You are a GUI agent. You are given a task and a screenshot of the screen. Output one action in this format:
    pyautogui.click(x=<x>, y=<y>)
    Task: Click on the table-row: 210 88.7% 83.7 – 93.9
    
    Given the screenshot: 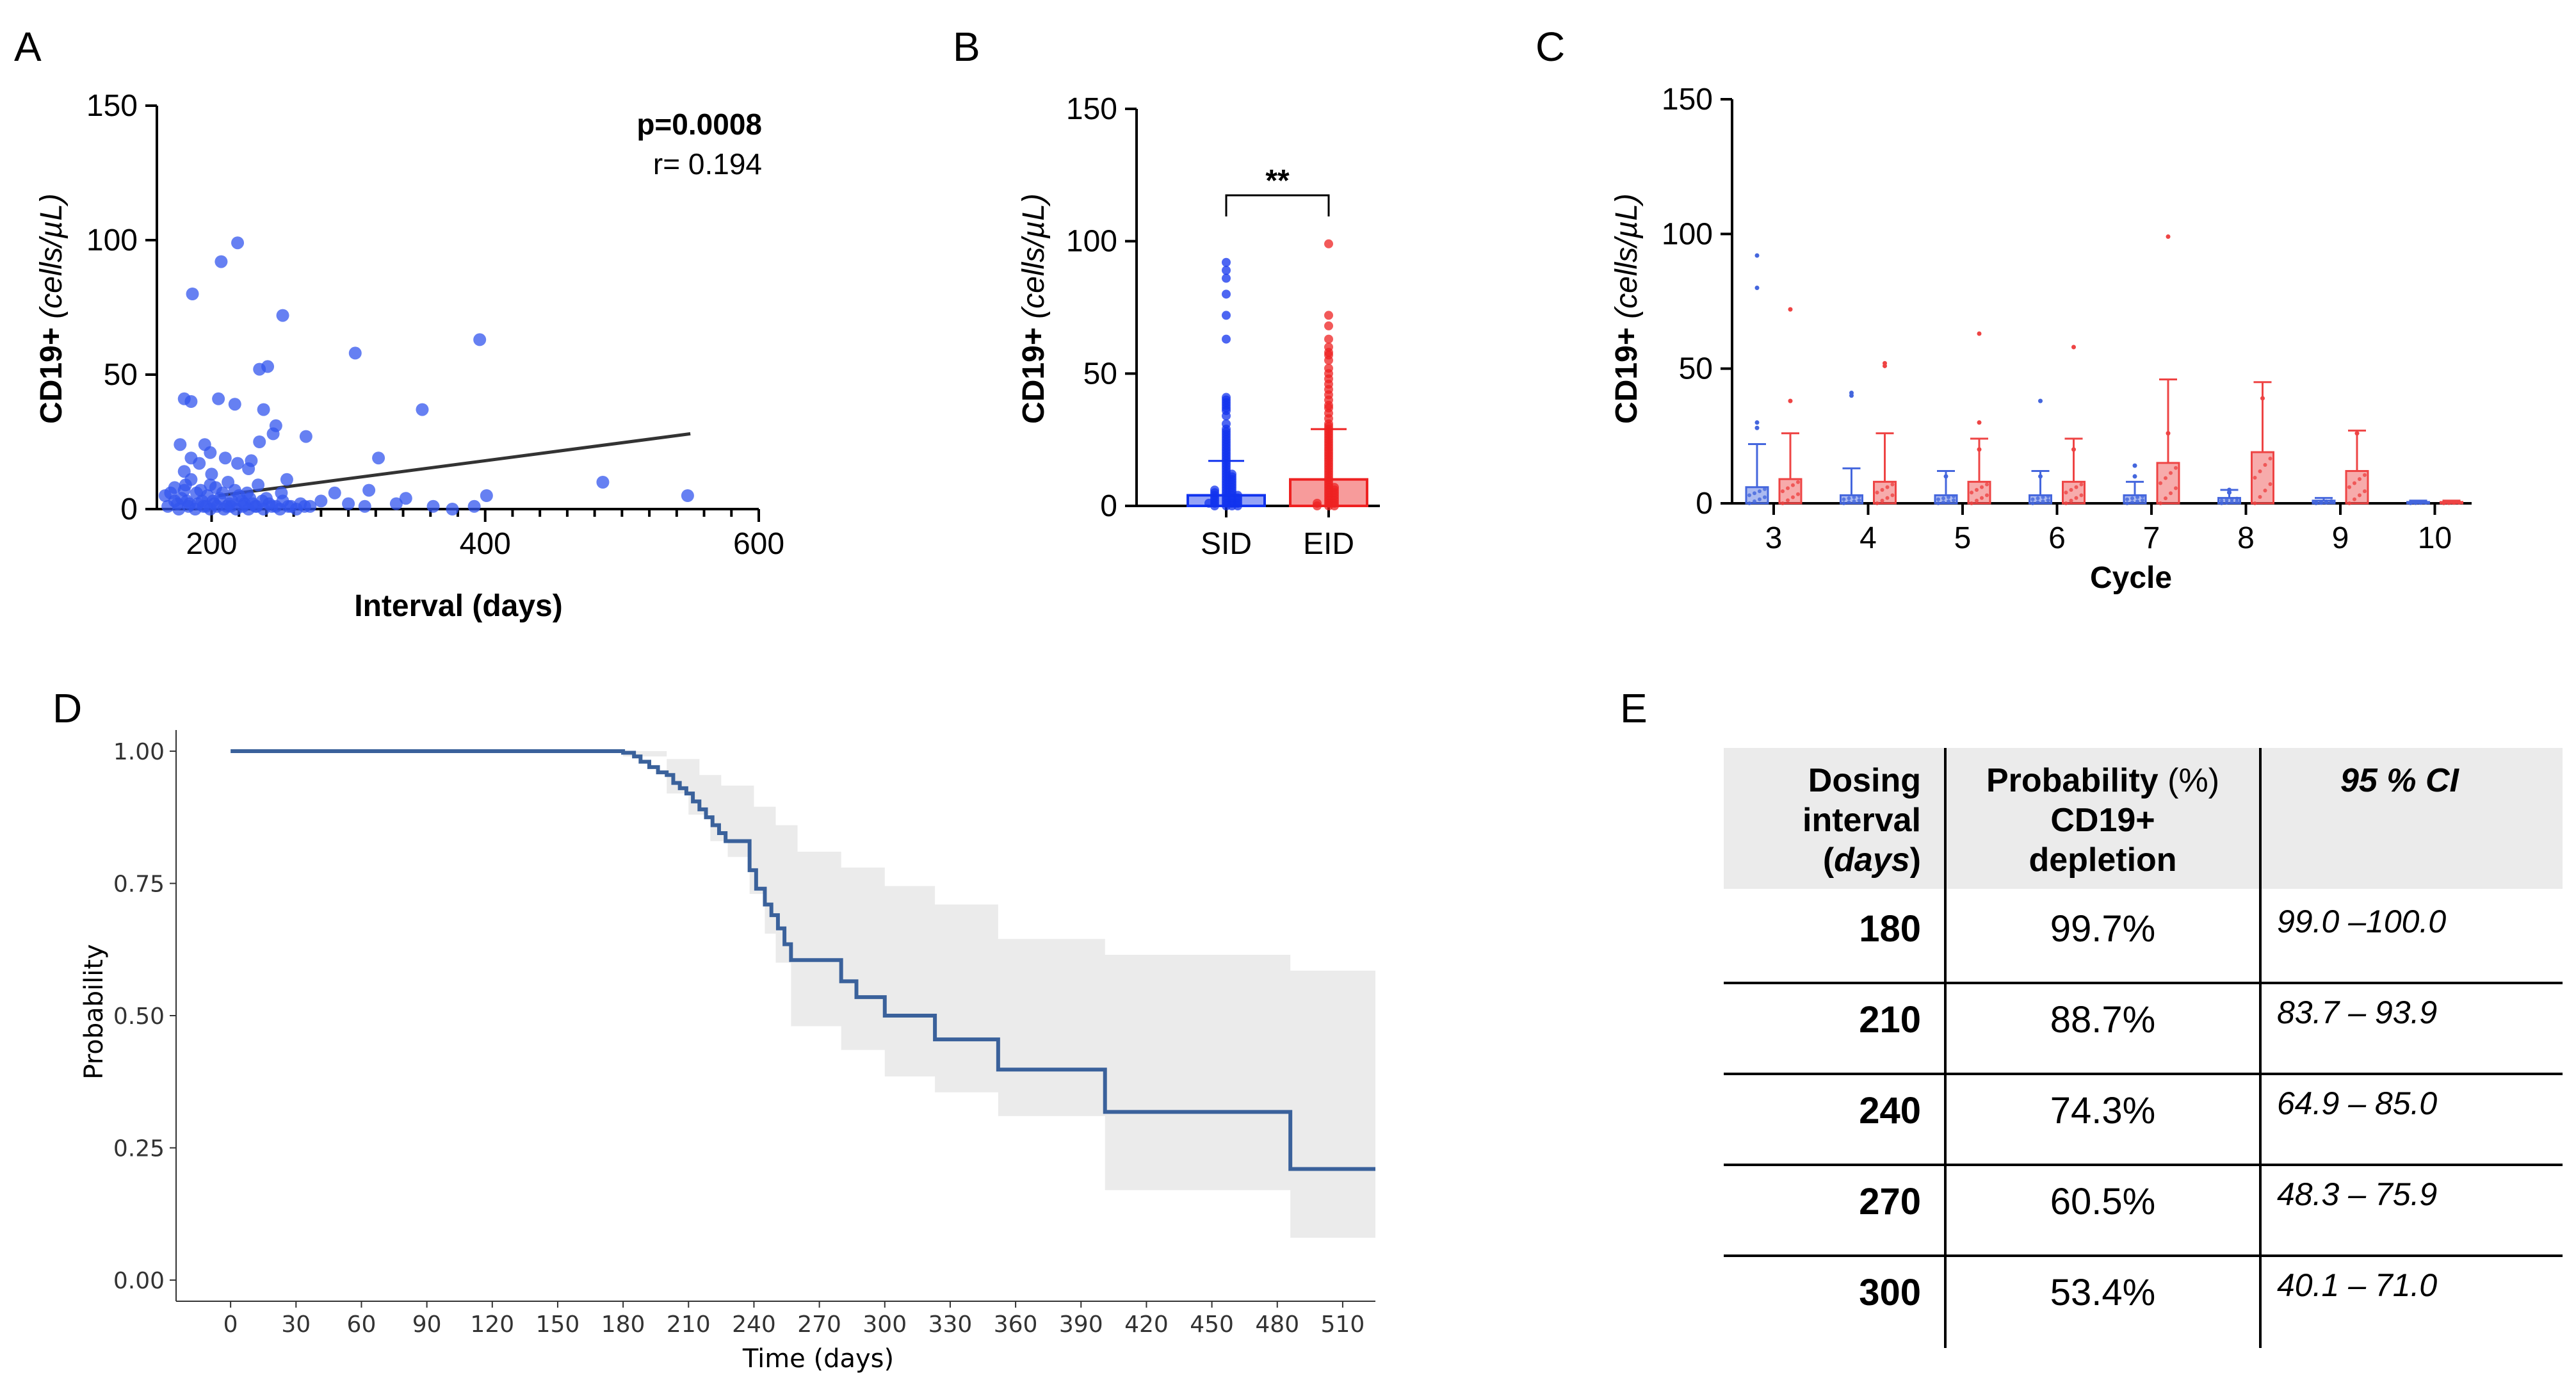 What is the action you would take?
    pyautogui.click(x=2148, y=1018)
    